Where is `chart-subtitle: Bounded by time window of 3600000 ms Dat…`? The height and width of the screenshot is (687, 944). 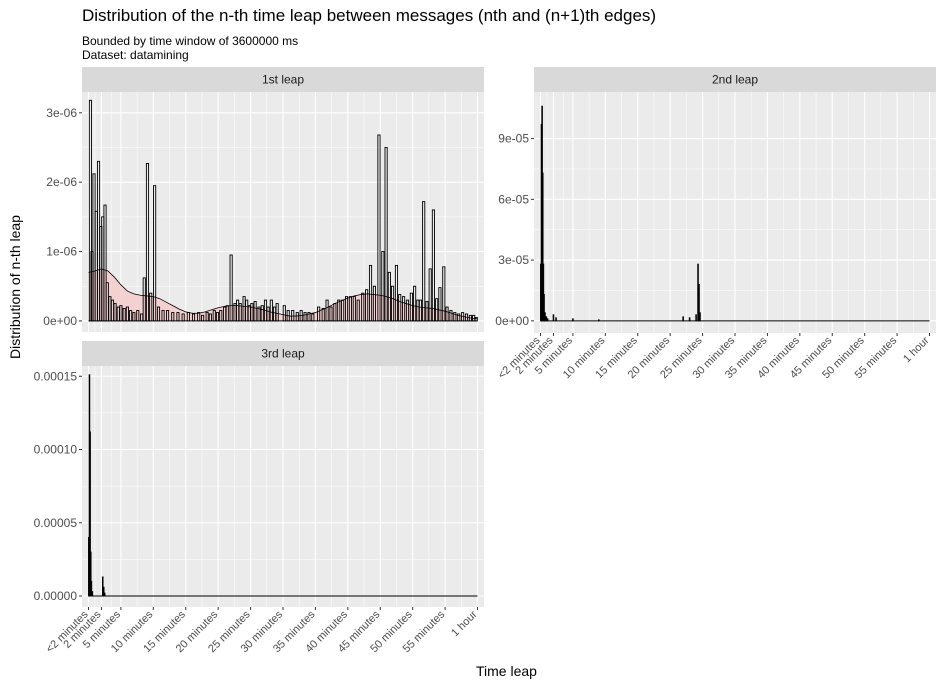
chart-subtitle: Bounded by time window of 3600000 ms Dat… is located at coordinates (190, 48).